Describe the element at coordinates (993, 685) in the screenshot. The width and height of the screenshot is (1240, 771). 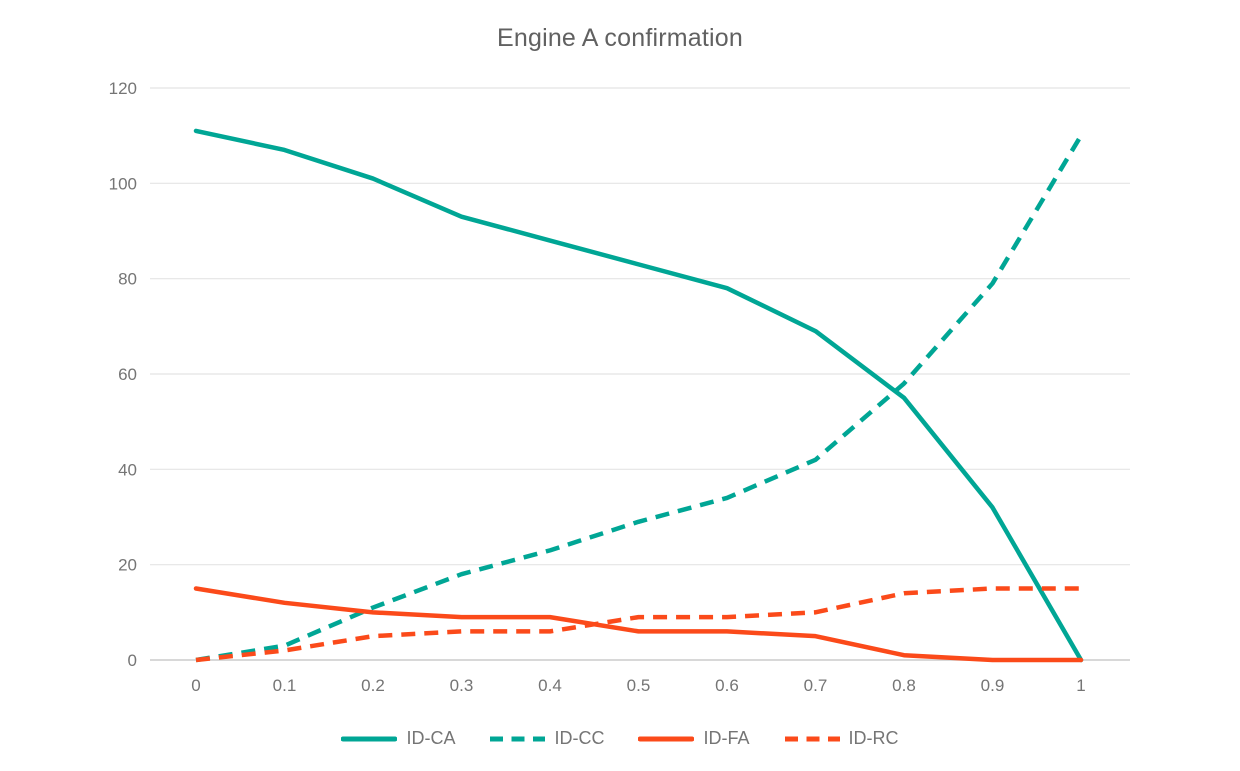
I see `x-tick-label: 0.9` at that location.